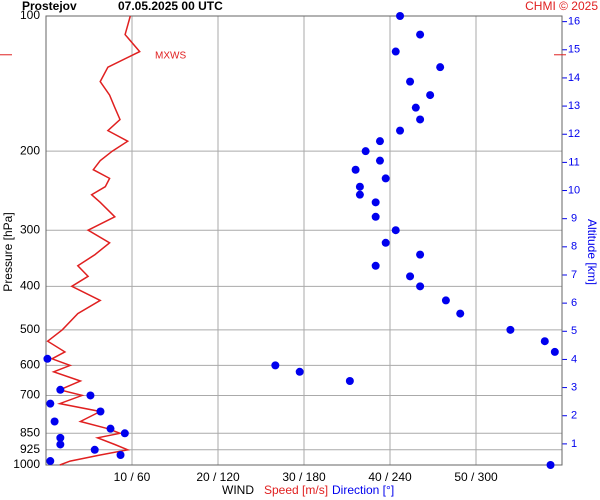 The width and height of the screenshot is (600, 500). What do you see at coordinates (238, 490) in the screenshot?
I see `x-axis-title: WIND` at bounding box center [238, 490].